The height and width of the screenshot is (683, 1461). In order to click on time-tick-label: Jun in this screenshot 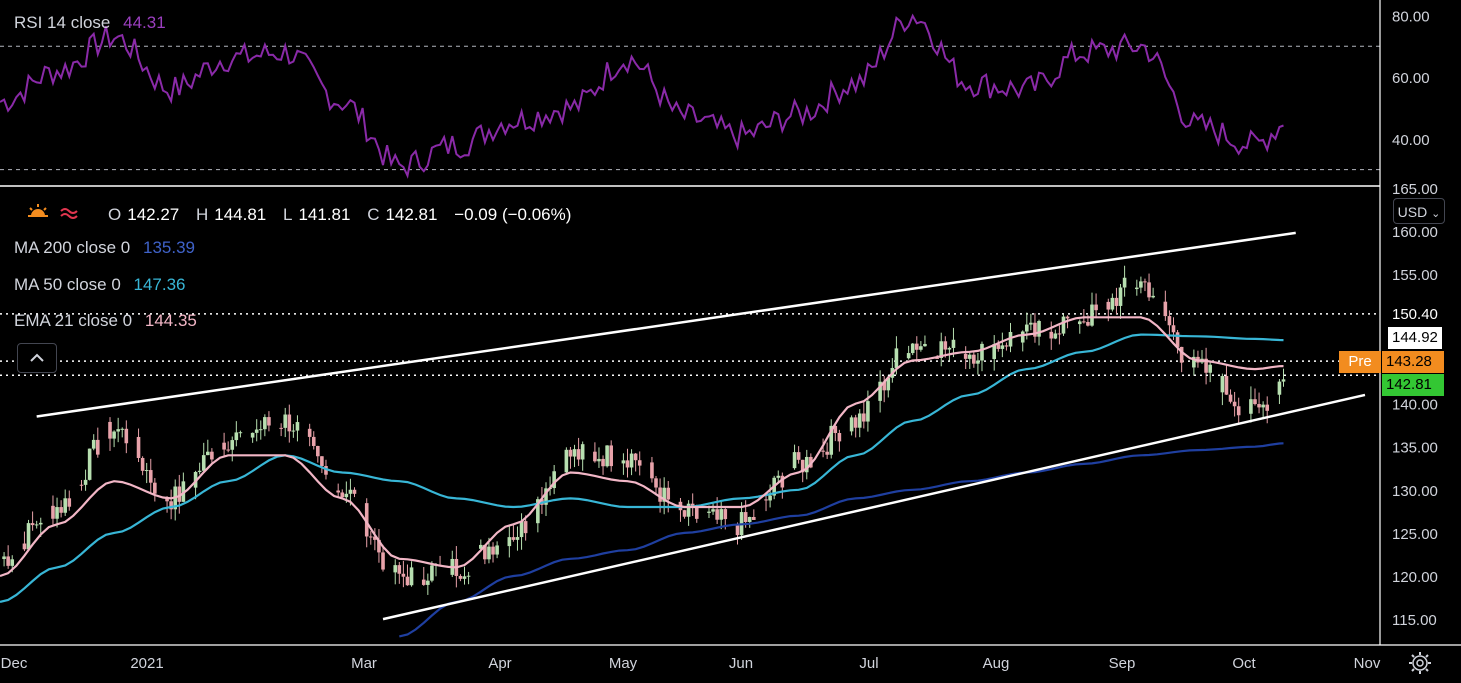, I will do `click(741, 663)`.